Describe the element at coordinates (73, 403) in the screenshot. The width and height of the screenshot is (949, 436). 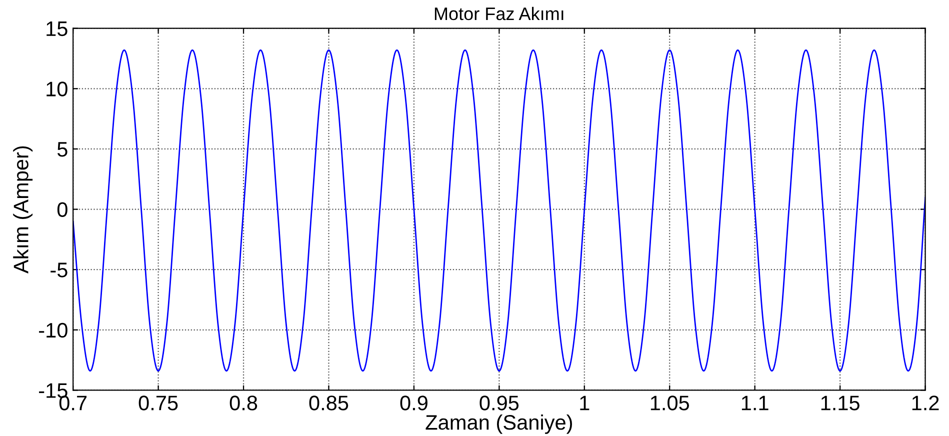
I see `x-tick-label: 0.7` at that location.